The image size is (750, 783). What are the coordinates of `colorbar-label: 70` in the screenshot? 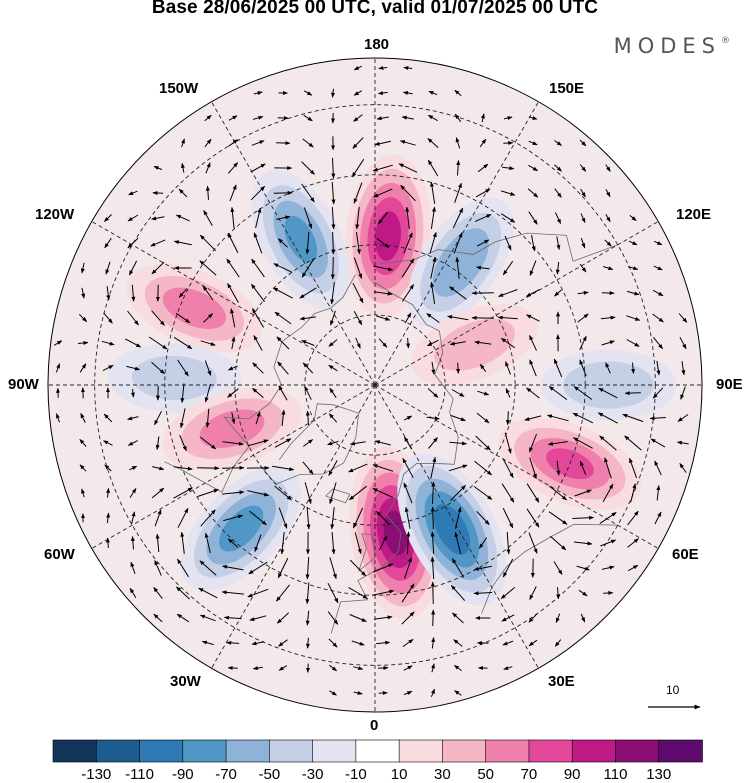 It's located at (529, 774).